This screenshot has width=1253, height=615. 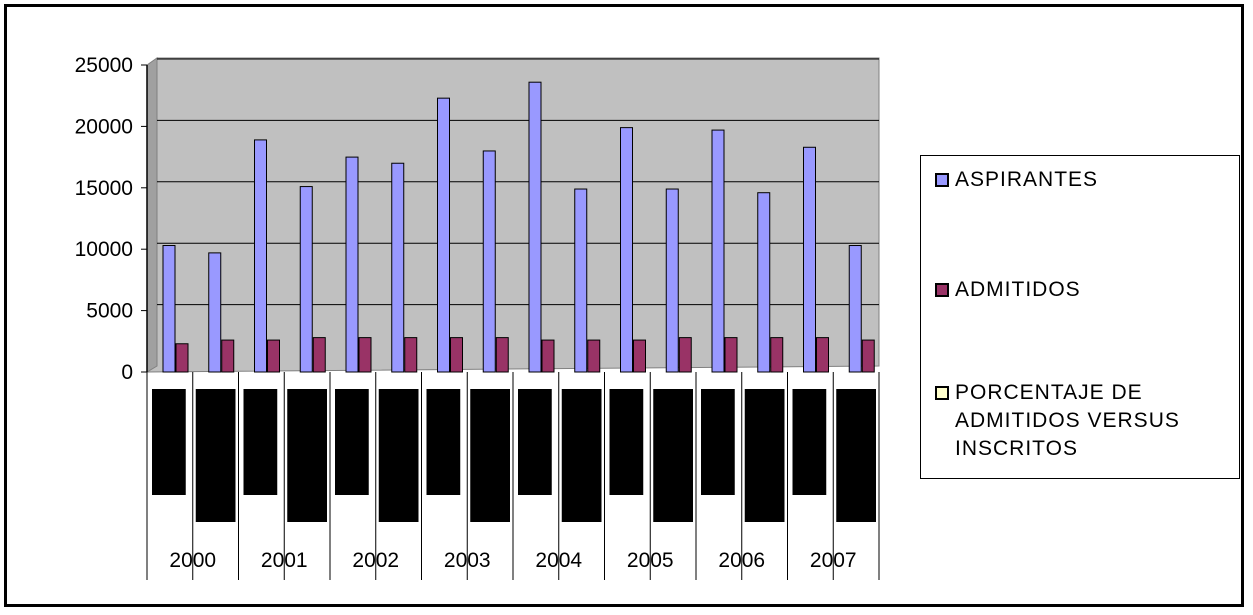 I want to click on legend-item-porcentaje: PORCENTAJE DE ADMITIDOS VERSUS INSCRITOS, so click(x=1080, y=421).